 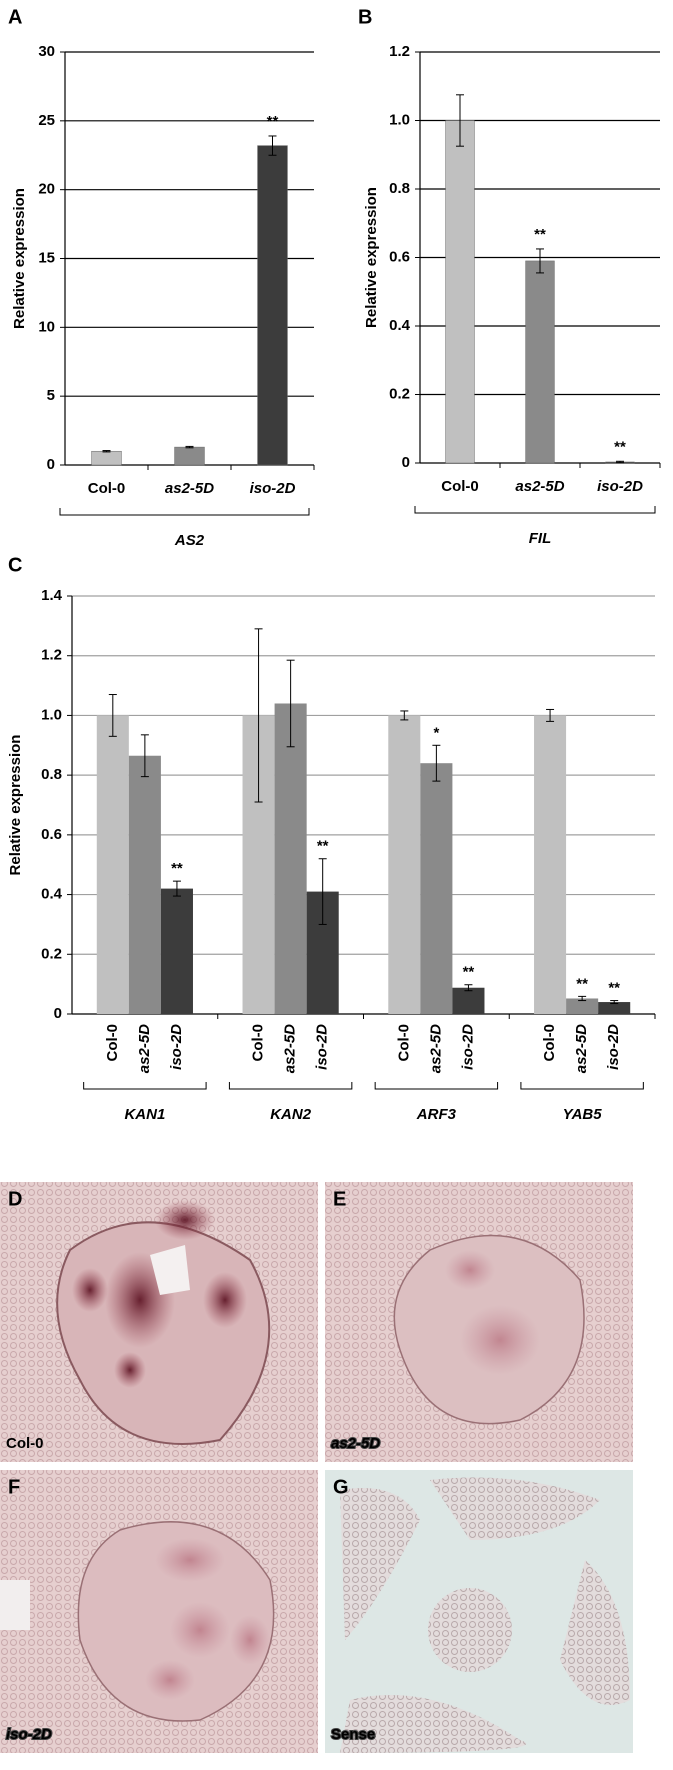 What do you see at coordinates (52, 595) in the screenshot?
I see `y-tick-label: 1.4` at bounding box center [52, 595].